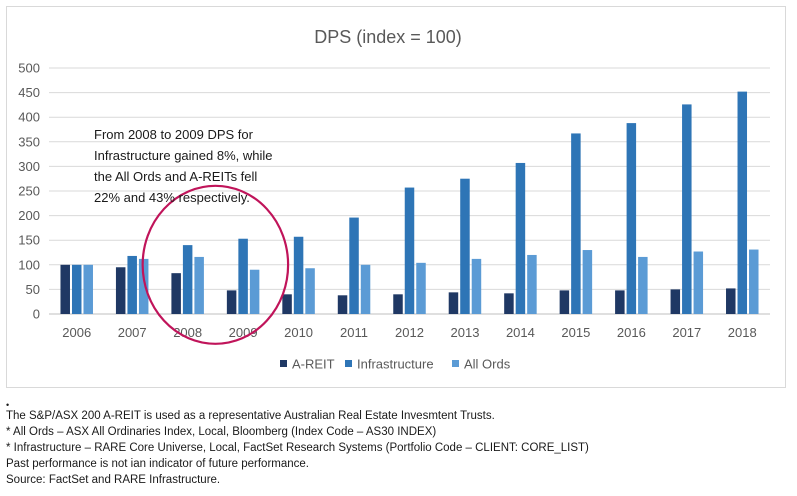 The height and width of the screenshot is (496, 797). Describe the element at coordinates (465, 332) in the screenshot. I see `x-tick-label: 2013` at that location.